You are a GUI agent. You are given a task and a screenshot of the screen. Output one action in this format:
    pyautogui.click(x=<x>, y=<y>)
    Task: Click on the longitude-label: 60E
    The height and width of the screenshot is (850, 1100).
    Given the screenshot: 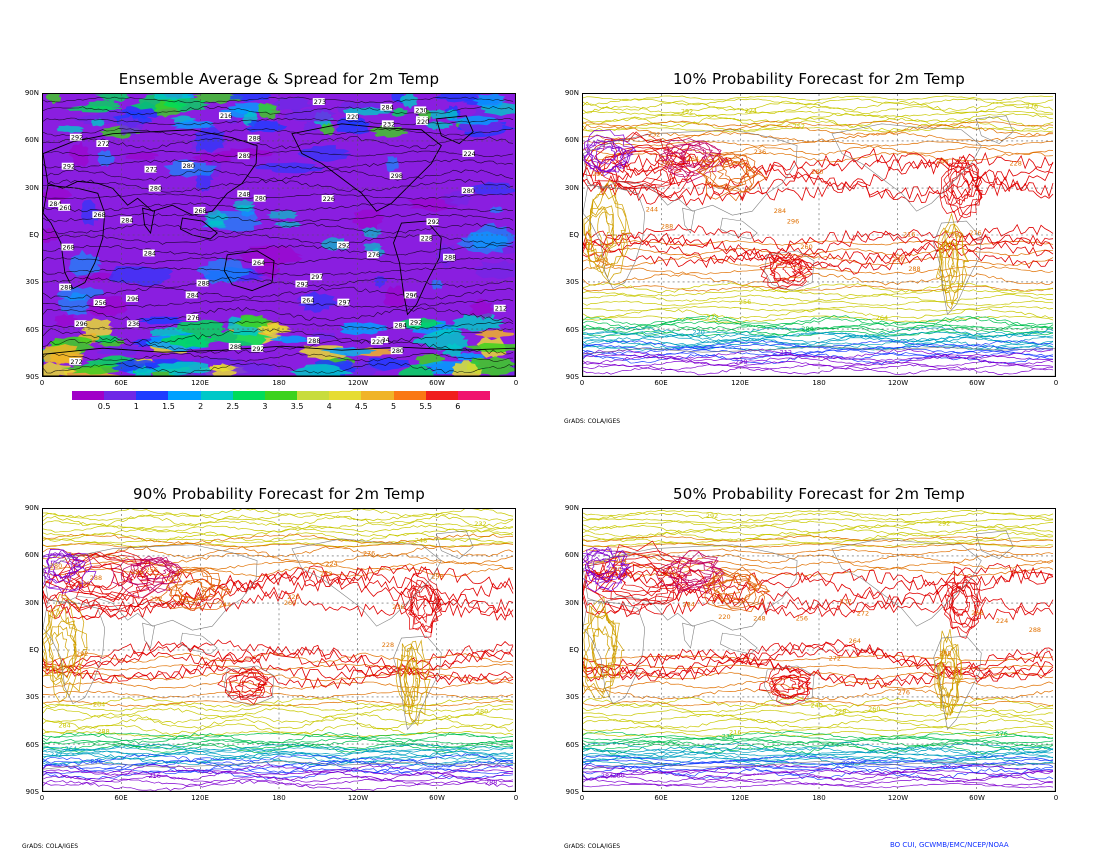 What is the action you would take?
    pyautogui.click(x=121, y=798)
    